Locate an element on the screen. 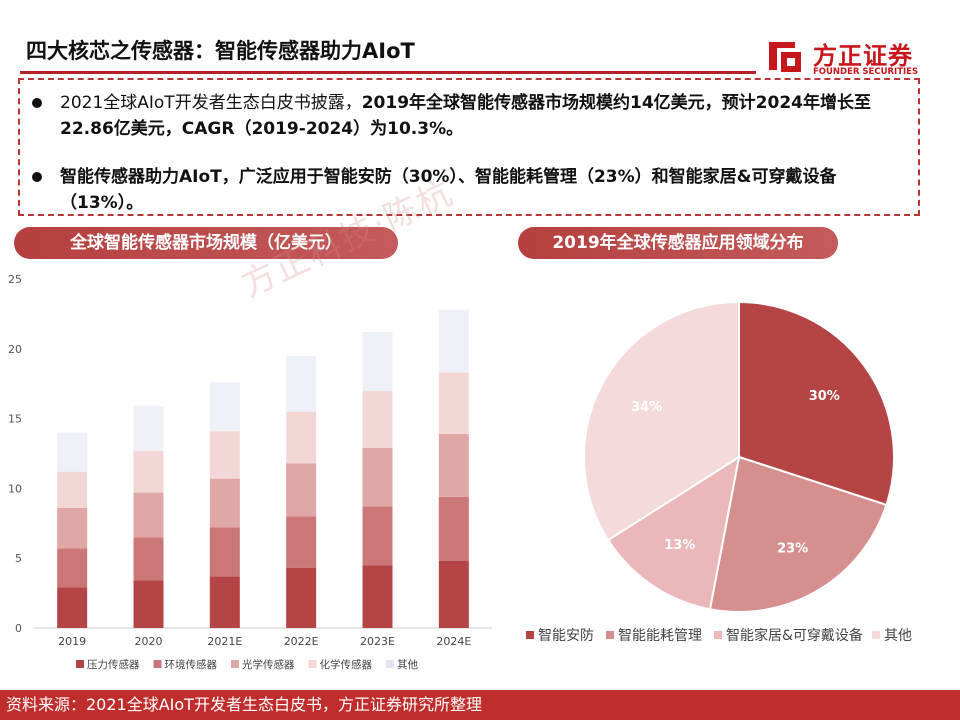 The image size is (960, 720). y-tick-label: 20 is located at coordinates (15, 349).